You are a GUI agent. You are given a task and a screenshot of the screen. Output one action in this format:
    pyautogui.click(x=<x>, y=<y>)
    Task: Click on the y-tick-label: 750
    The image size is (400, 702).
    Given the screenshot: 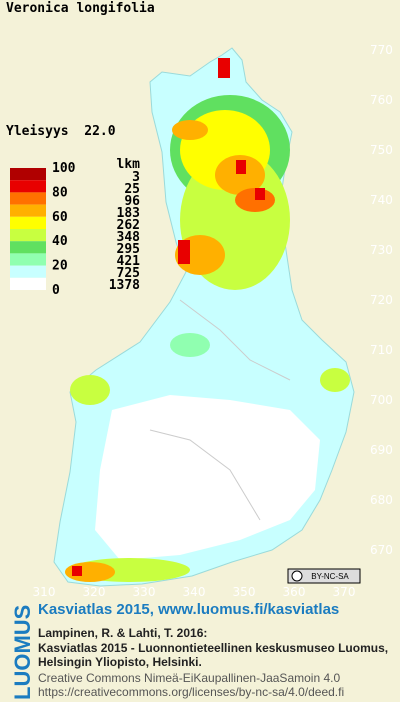 What is the action you would take?
    pyautogui.click(x=381, y=150)
    